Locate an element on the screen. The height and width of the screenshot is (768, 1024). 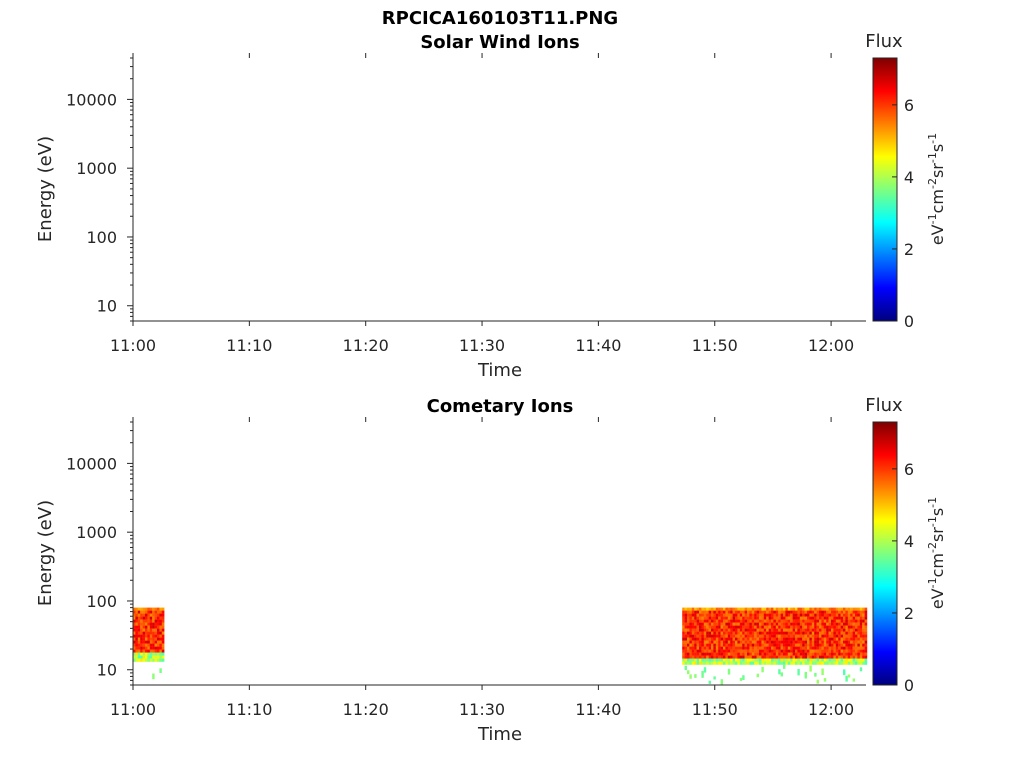
panel-title: Cometary Ions is located at coordinates (500, 406).